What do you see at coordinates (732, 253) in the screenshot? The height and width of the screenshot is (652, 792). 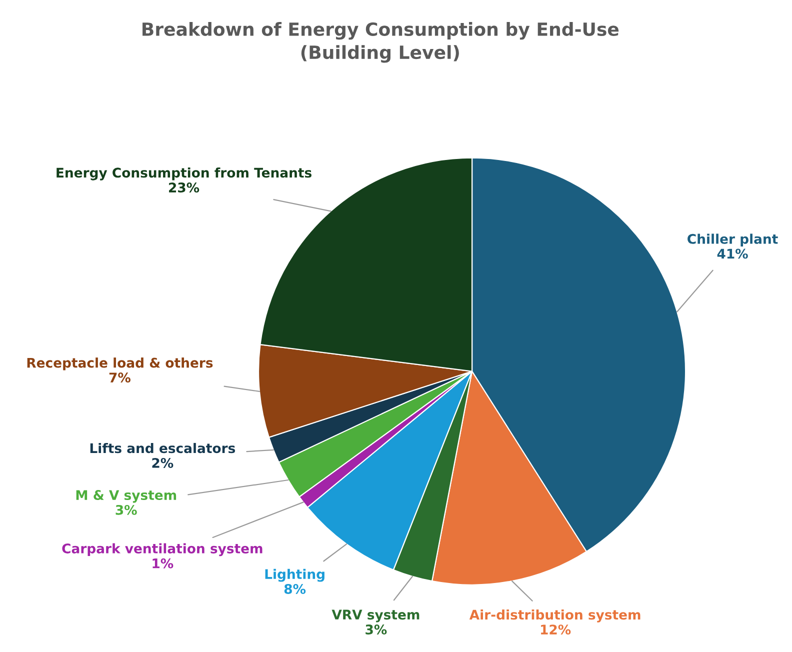 I see `data-label: 41%` at bounding box center [732, 253].